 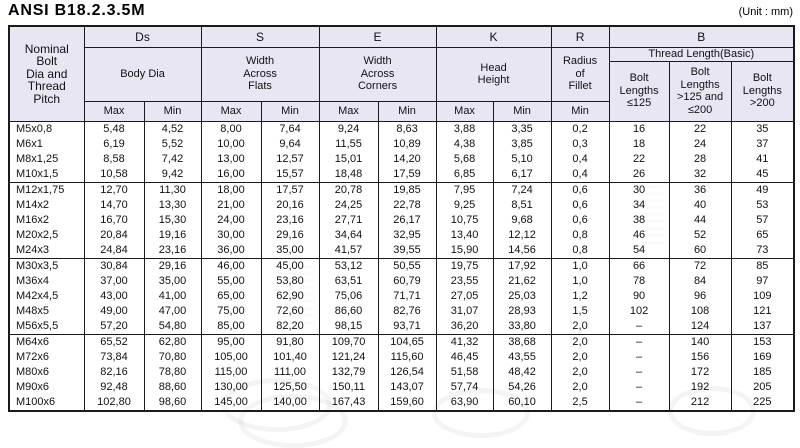 I want to click on value-cell: 72,60, so click(x=290, y=311).